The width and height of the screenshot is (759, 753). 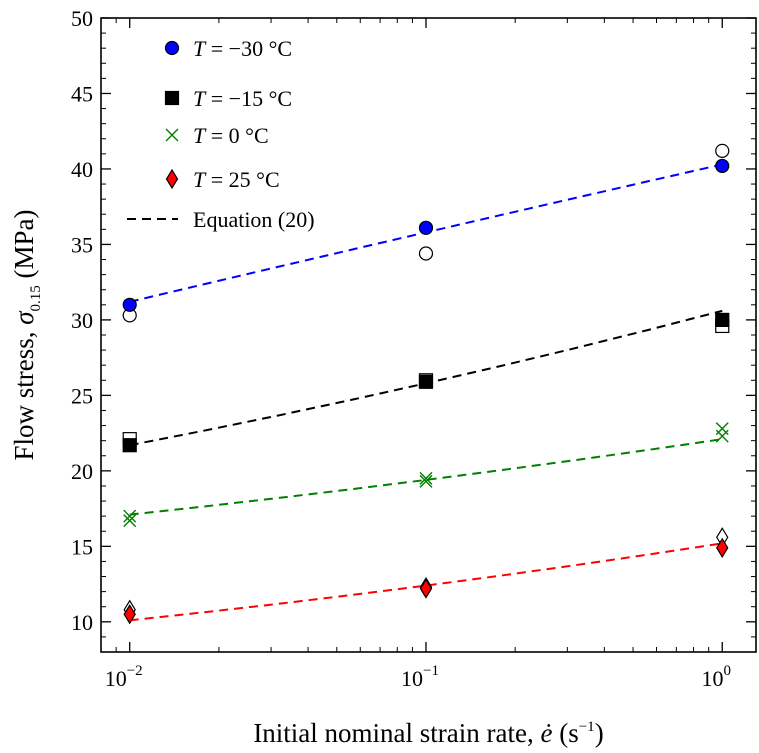 I want to click on x-axis-label-unit-sup: −1, so click(x=587, y=727).